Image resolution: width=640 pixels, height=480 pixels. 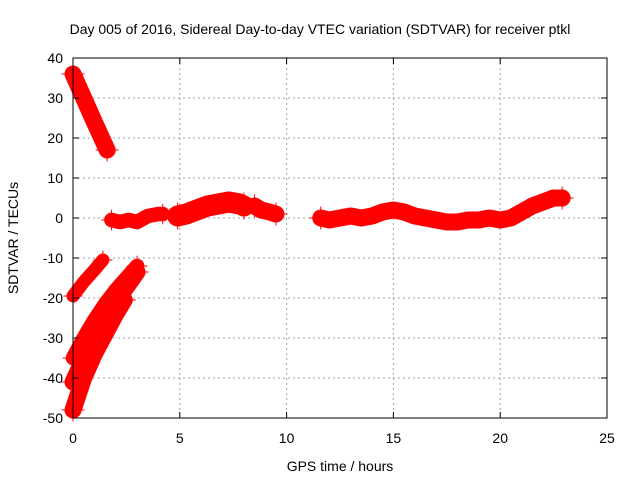 What do you see at coordinates (607, 438) in the screenshot?
I see `x-tick-label: 25` at bounding box center [607, 438].